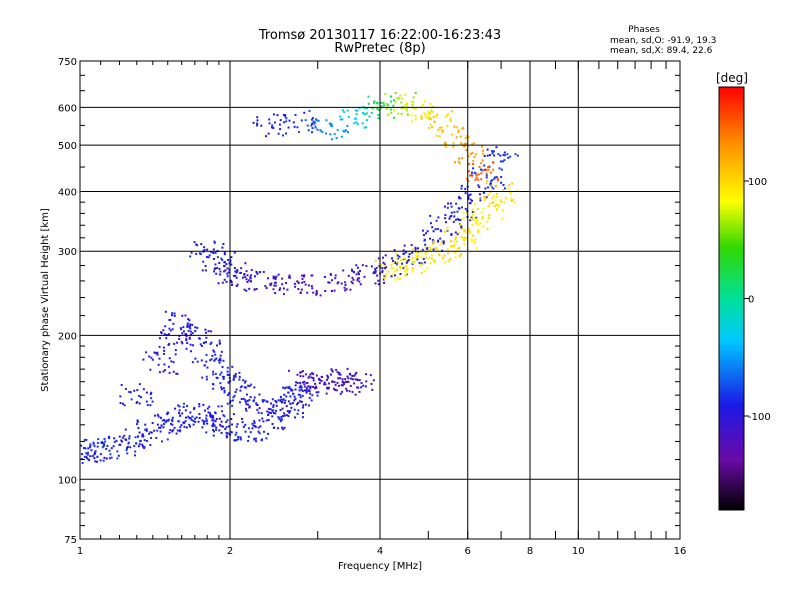  I want to click on y-tick-label: 750, so click(67, 62).